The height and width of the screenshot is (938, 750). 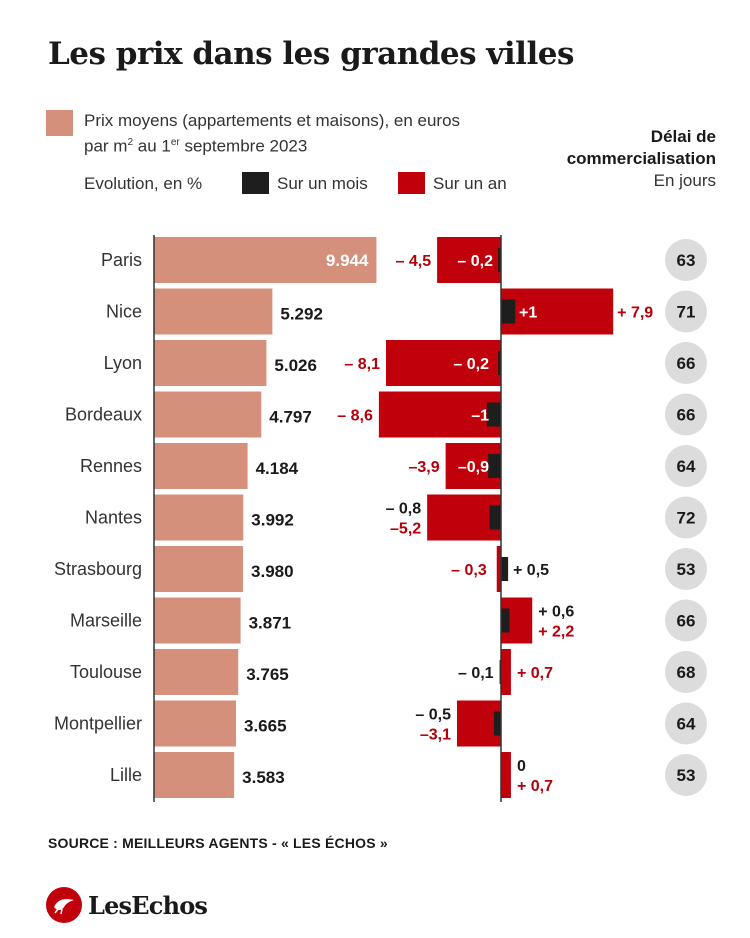 I want to click on legend-month-label: Sur un mois, so click(x=322, y=183).